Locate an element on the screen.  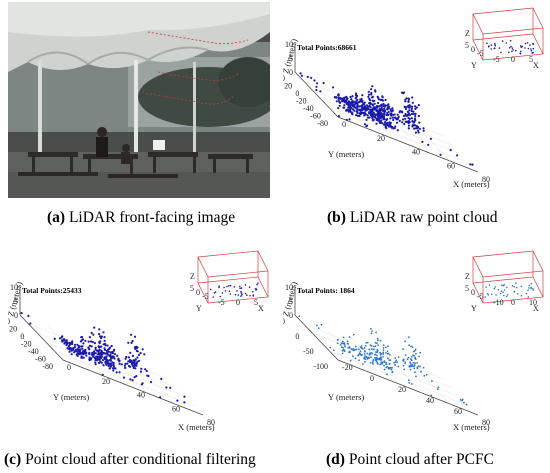
y-tick-label: 40 is located at coordinates (9, 321).